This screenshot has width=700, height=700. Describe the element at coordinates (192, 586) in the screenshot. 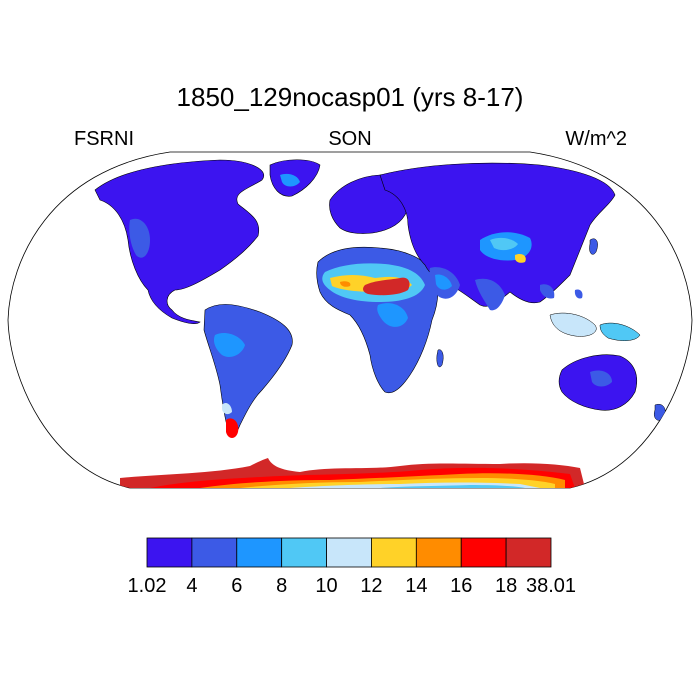

I see `colorbar-tick-label: 4` at that location.